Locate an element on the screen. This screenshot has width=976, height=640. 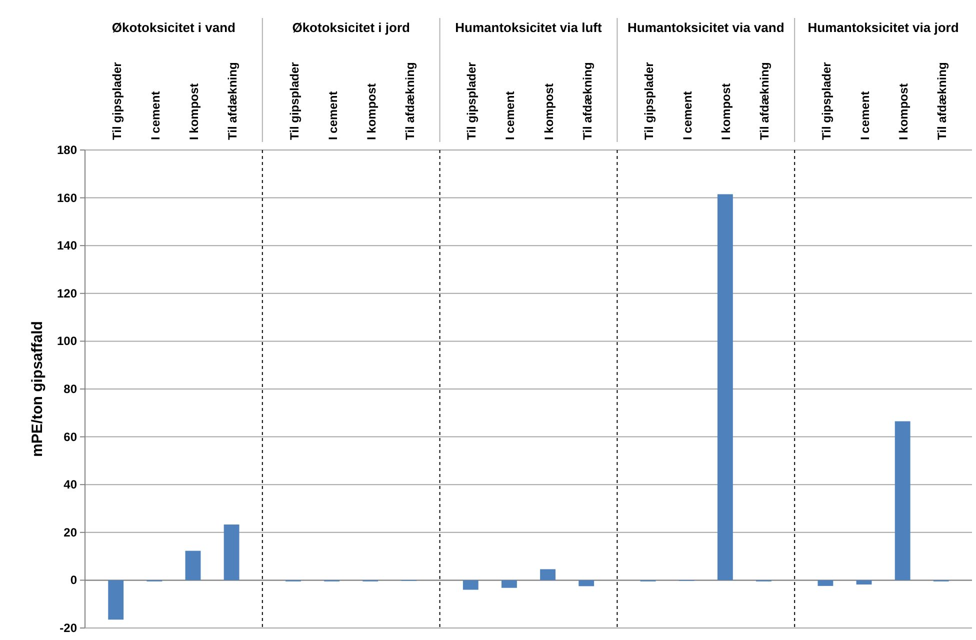
y-tick-label: 120 is located at coordinates (67, 293).